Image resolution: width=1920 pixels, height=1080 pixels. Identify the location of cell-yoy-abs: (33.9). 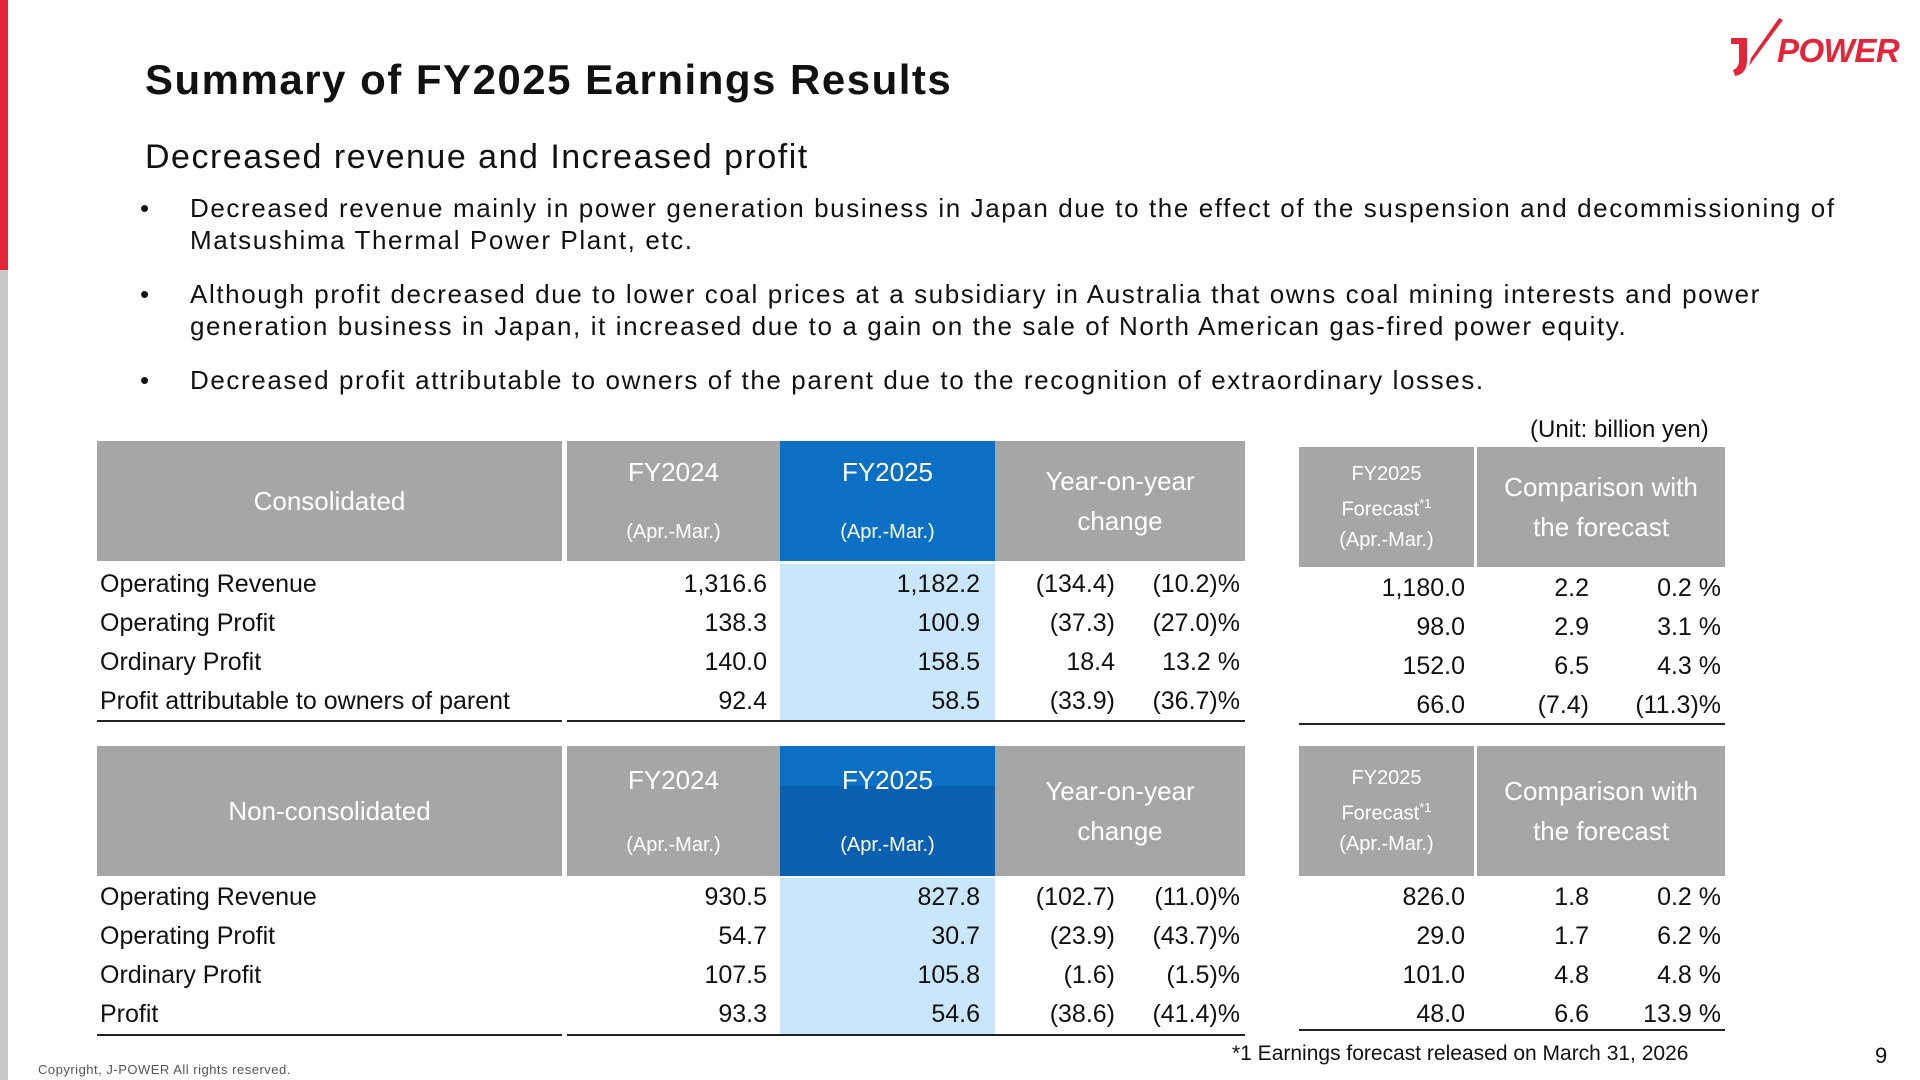
(1082, 701).